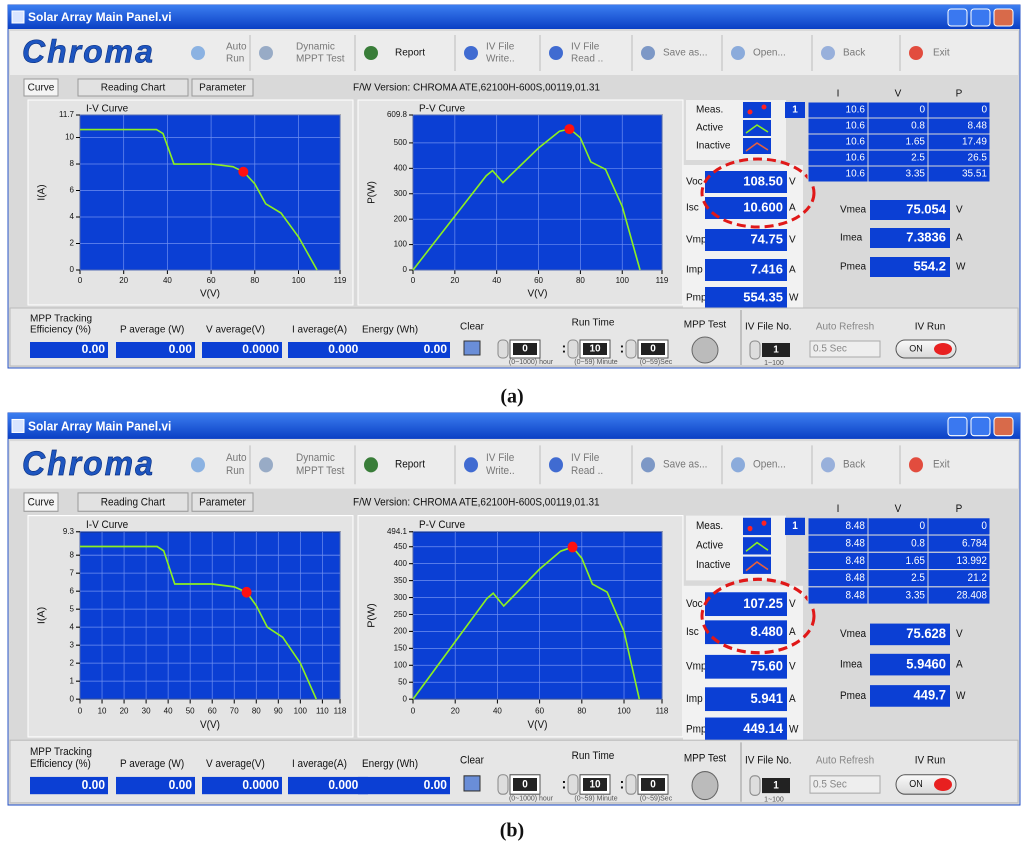 This screenshot has height=854, width=1024. What do you see at coordinates (768, 760) in the screenshot?
I see `iv-file-no-label: IV File No.` at bounding box center [768, 760].